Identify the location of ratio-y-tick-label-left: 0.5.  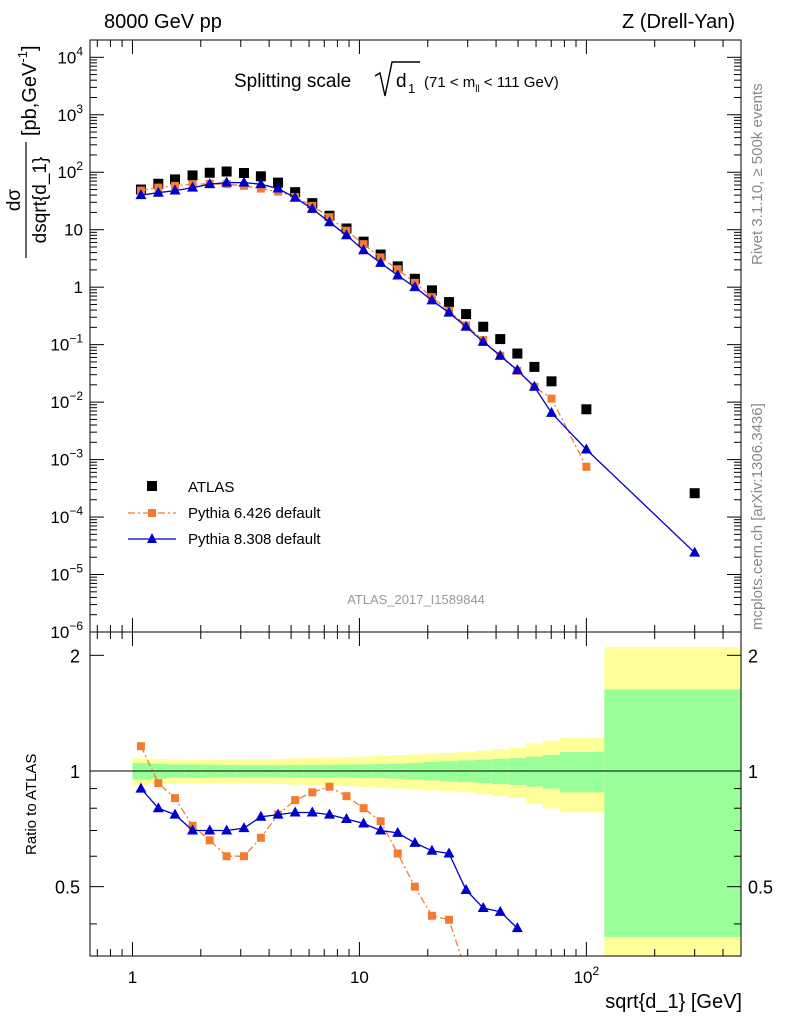
(67, 888).